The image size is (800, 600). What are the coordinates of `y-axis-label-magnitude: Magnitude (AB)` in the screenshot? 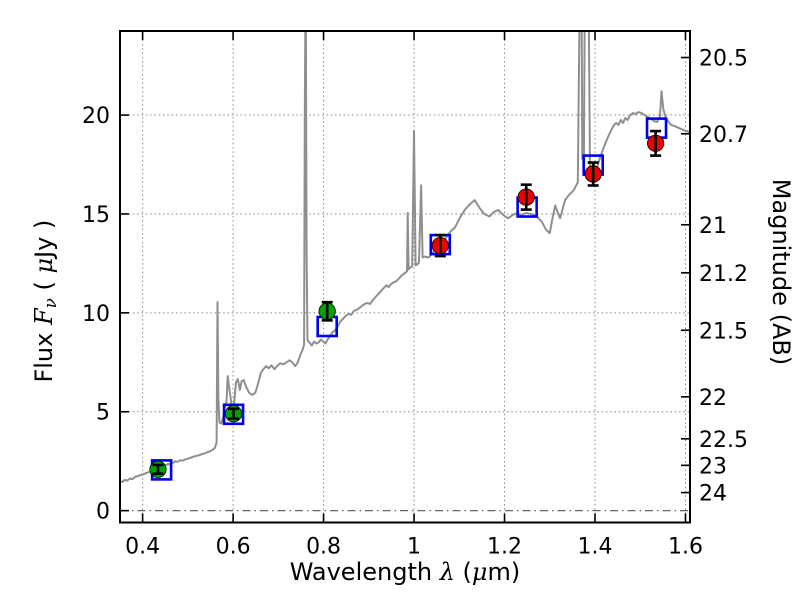 It's located at (781, 272).